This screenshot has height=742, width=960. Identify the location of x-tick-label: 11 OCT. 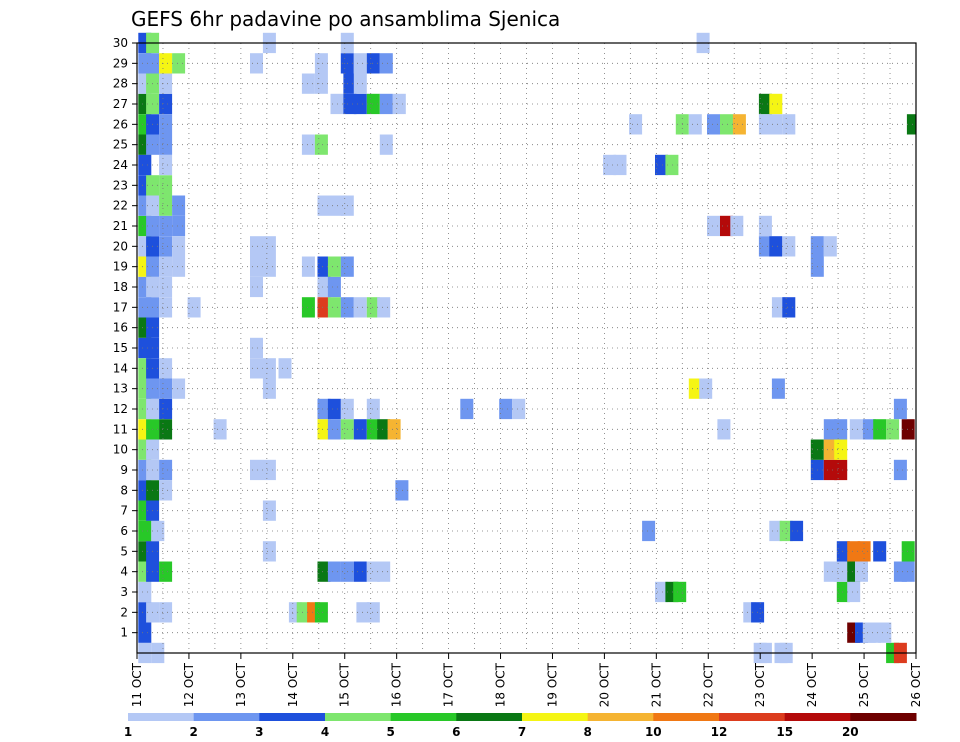
(137, 684).